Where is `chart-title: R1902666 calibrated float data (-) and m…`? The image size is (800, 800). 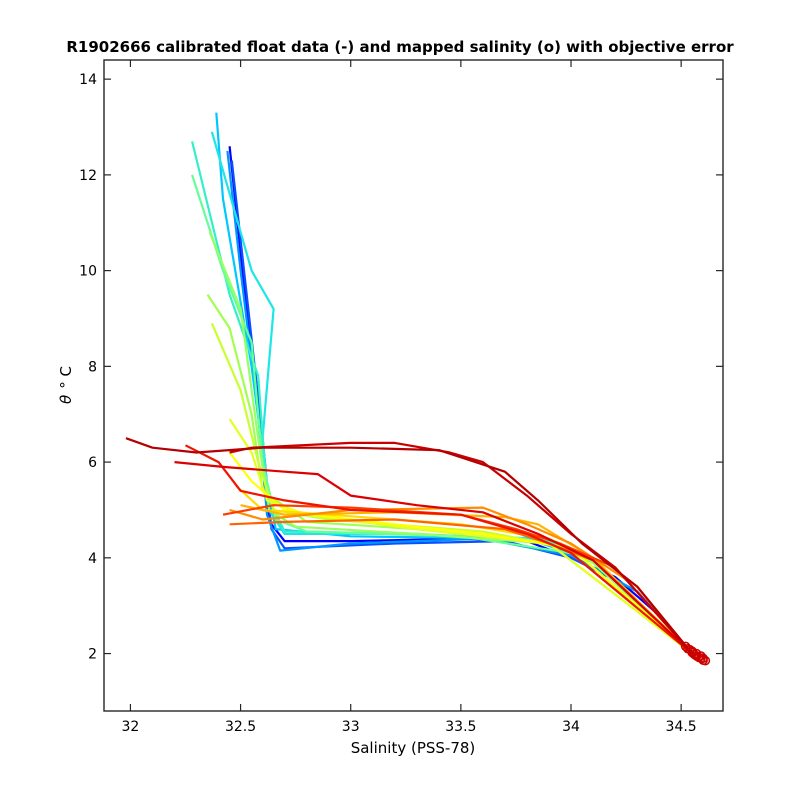
chart-title: R1902666 calibrated float data (-) and m… is located at coordinates (400, 47).